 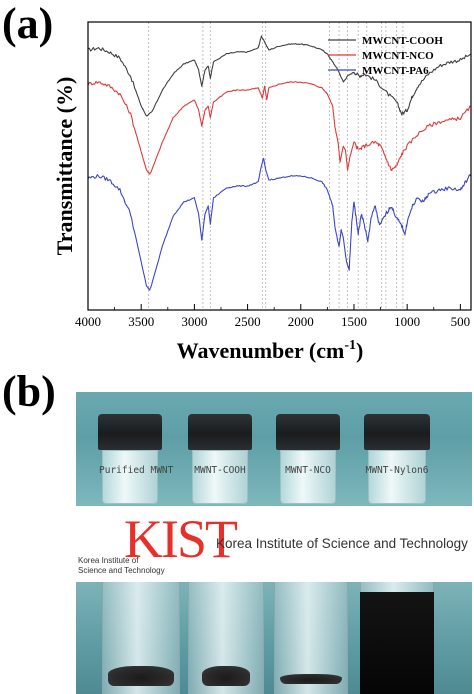 I want to click on vial-label: Purified MWNT, so click(x=136, y=470).